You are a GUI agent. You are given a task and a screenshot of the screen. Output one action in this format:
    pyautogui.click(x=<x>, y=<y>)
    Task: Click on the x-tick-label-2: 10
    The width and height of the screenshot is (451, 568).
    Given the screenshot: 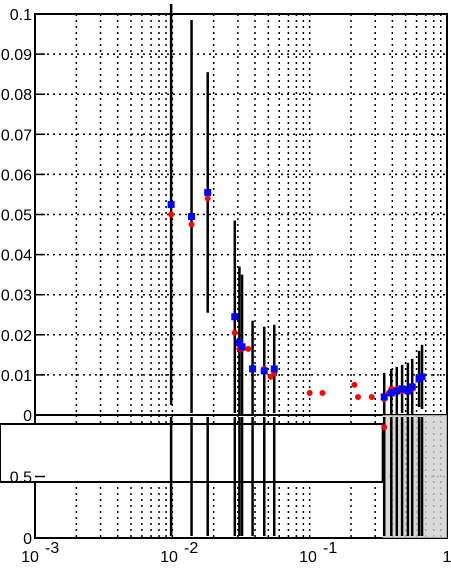 What is the action you would take?
    pyautogui.click(x=308, y=557)
    